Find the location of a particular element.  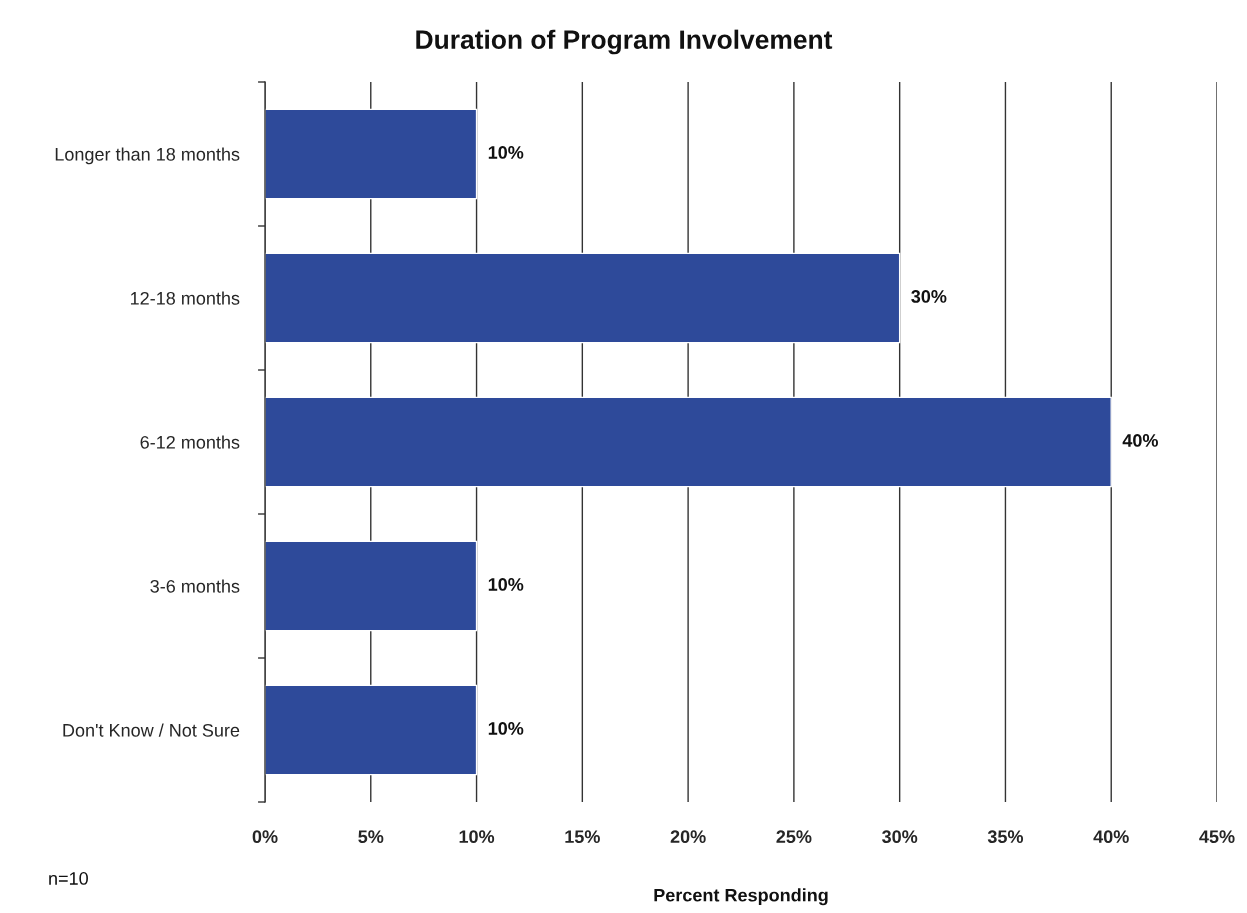

x-tick-label: 30% is located at coordinates (900, 837).